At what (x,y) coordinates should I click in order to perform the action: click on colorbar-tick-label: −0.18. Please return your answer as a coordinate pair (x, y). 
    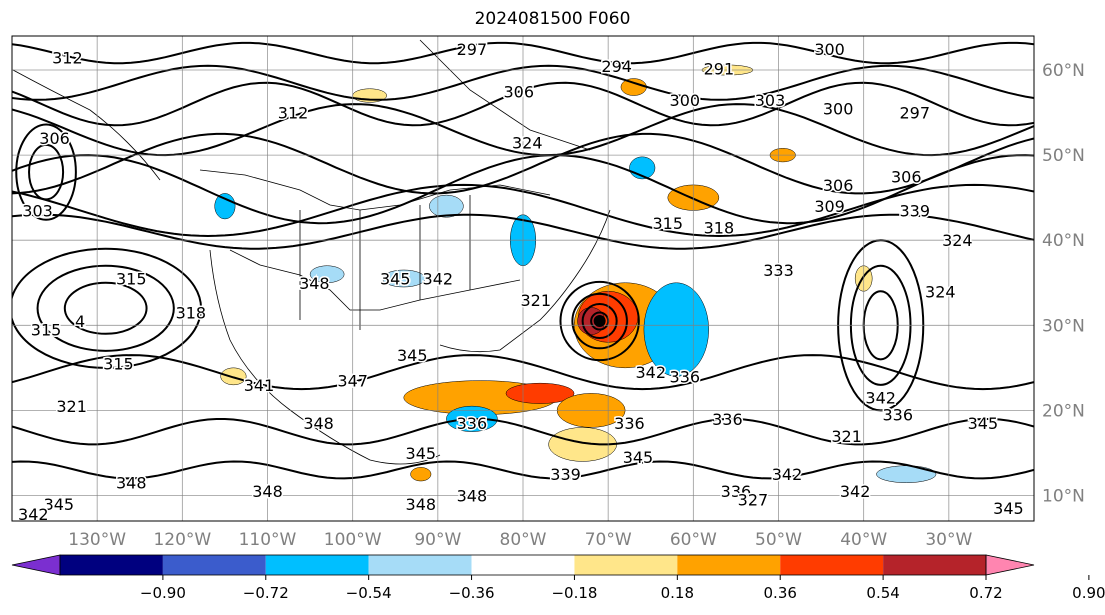
    Looking at the image, I should click on (574, 593).